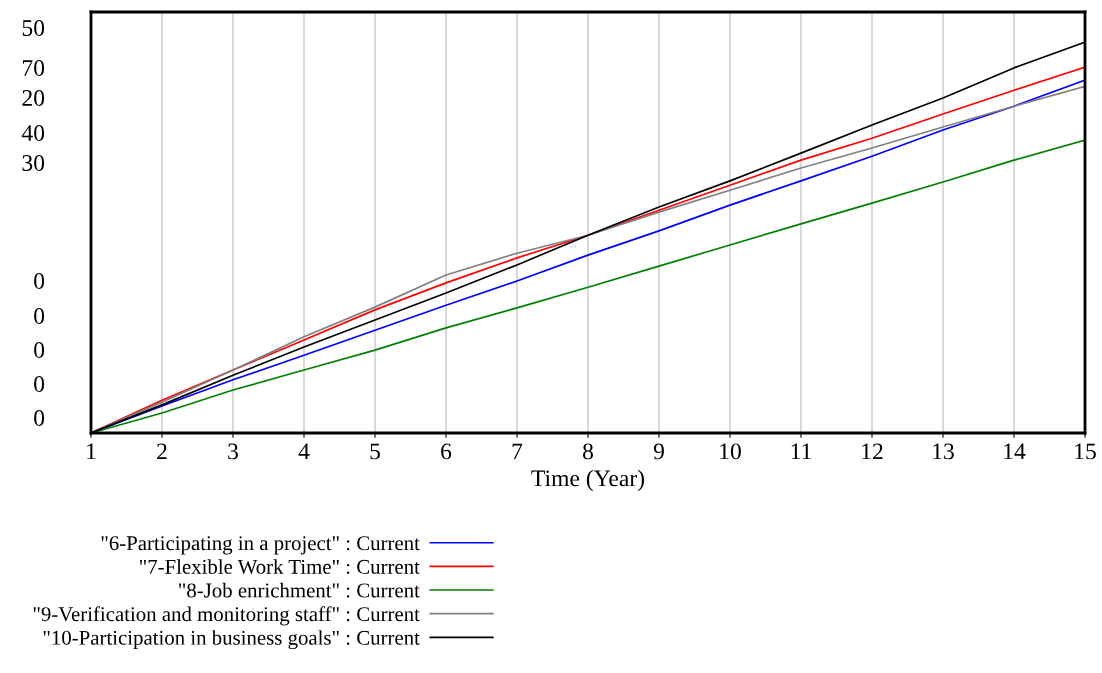  Describe the element at coordinates (658, 451) in the screenshot. I see `x-tick-label: 9` at that location.